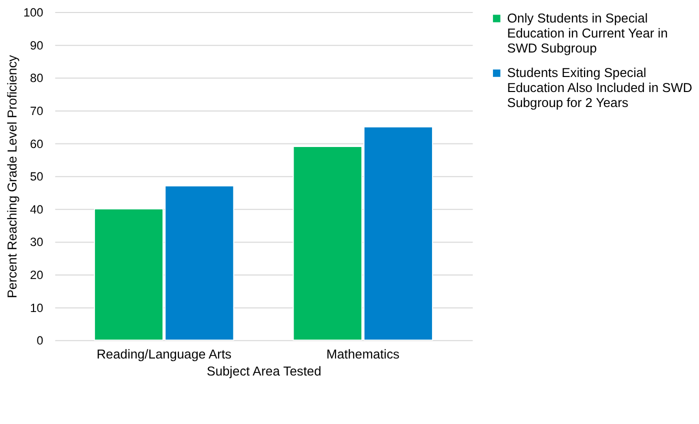  What do you see at coordinates (40, 341) in the screenshot?
I see `y-tick-label: 0` at bounding box center [40, 341].